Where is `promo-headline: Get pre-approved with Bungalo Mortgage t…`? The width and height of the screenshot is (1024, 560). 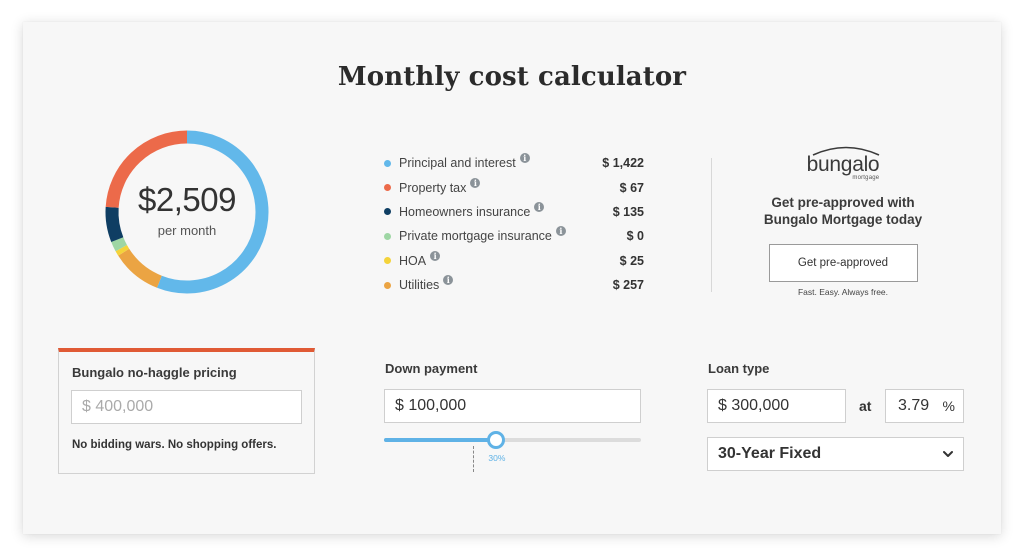 promo-headline: Get pre-approved with Bungalo Mortgage t… is located at coordinates (843, 211).